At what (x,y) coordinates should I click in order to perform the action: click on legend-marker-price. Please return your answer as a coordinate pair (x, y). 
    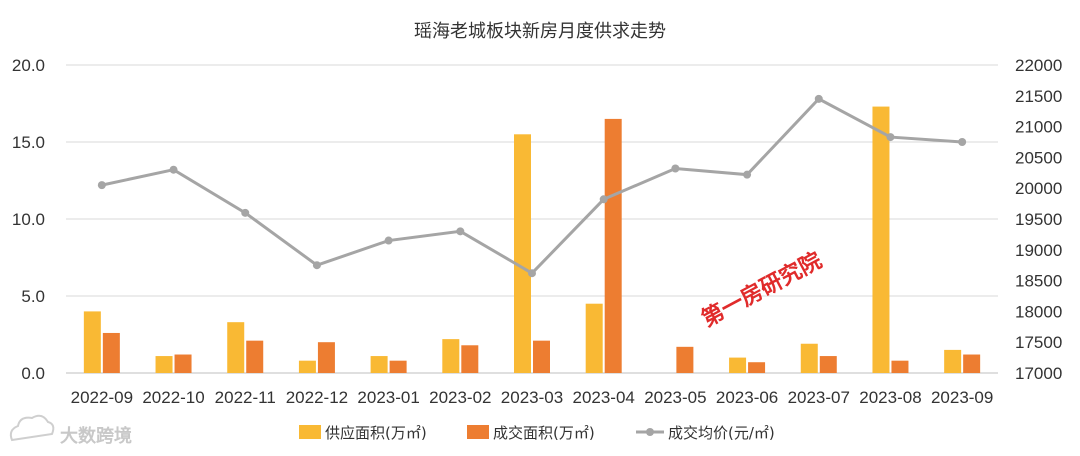
    Looking at the image, I should click on (650, 432).